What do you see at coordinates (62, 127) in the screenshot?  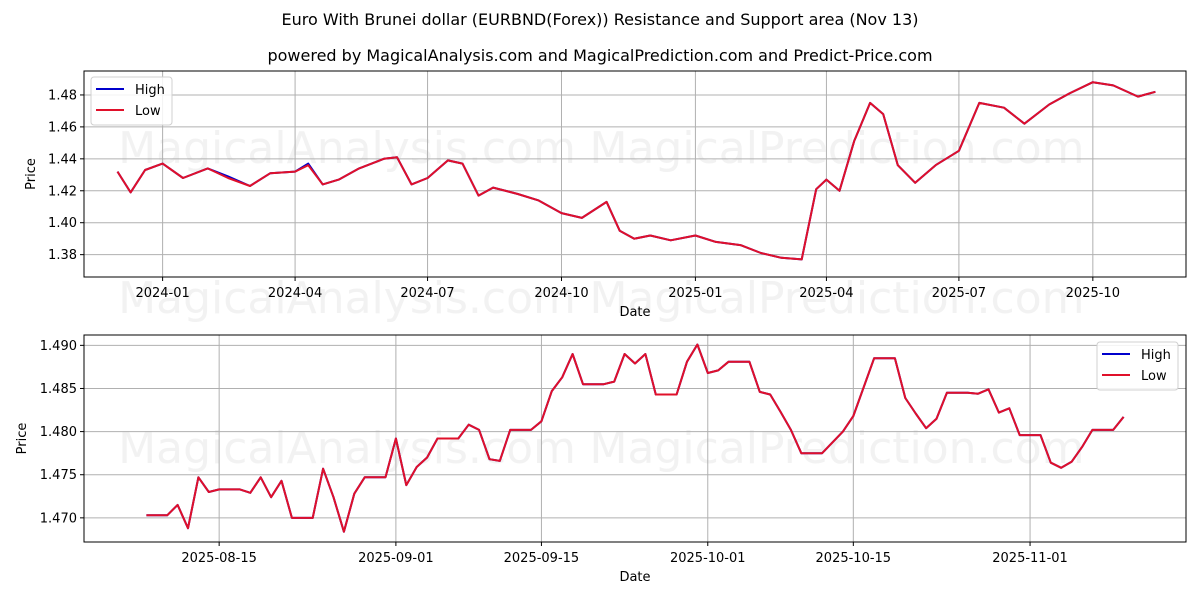 I see `y-tick-label: 1.46` at bounding box center [62, 127].